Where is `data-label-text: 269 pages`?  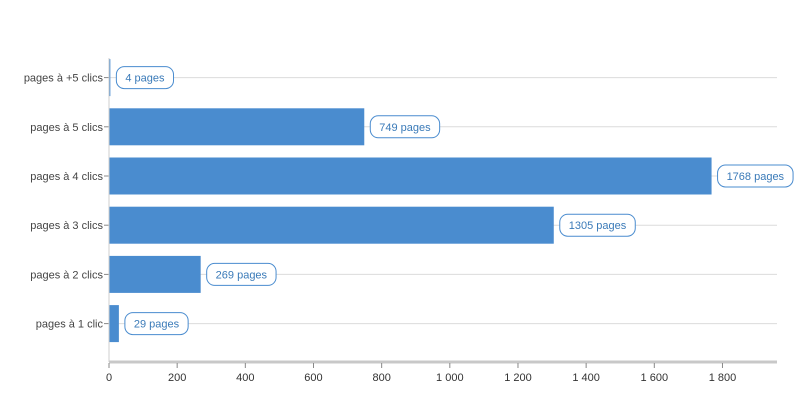
data-label-text: 269 pages is located at coordinates (242, 275).